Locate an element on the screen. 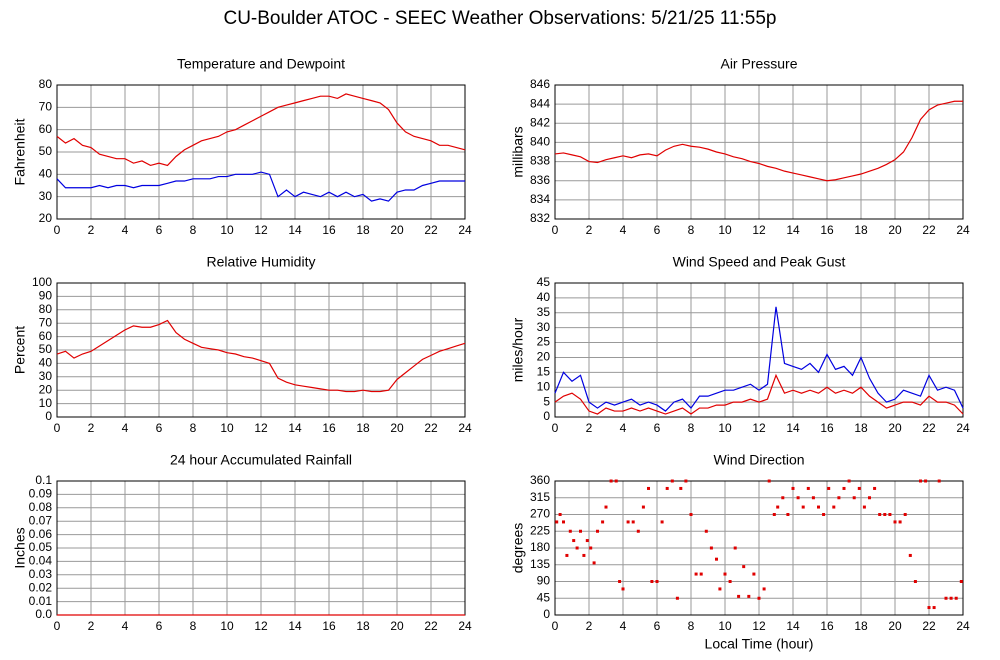 Image resolution: width=1000 pixels, height=660 pixels. y-axis-label: Inches is located at coordinates (20, 547).